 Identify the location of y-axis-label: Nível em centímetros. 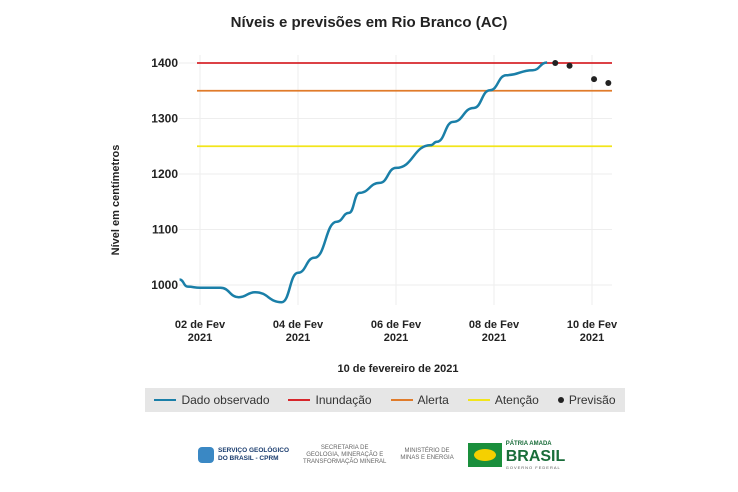
(116, 200).